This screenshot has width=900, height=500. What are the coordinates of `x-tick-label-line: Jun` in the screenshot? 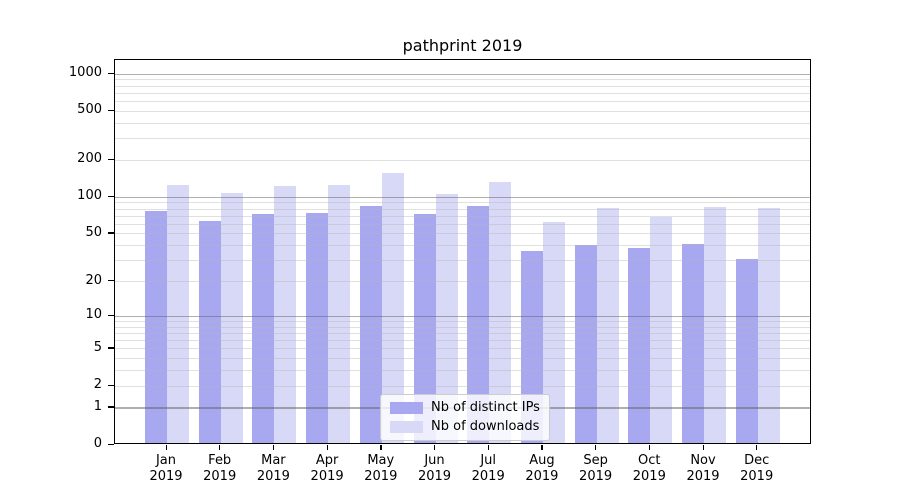 It's located at (434, 460).